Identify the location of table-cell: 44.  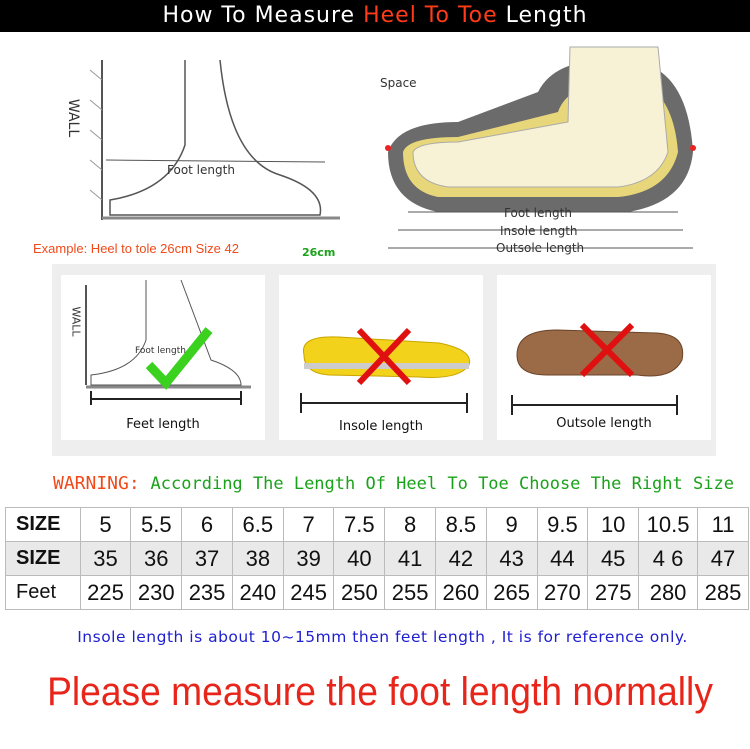
(562, 558).